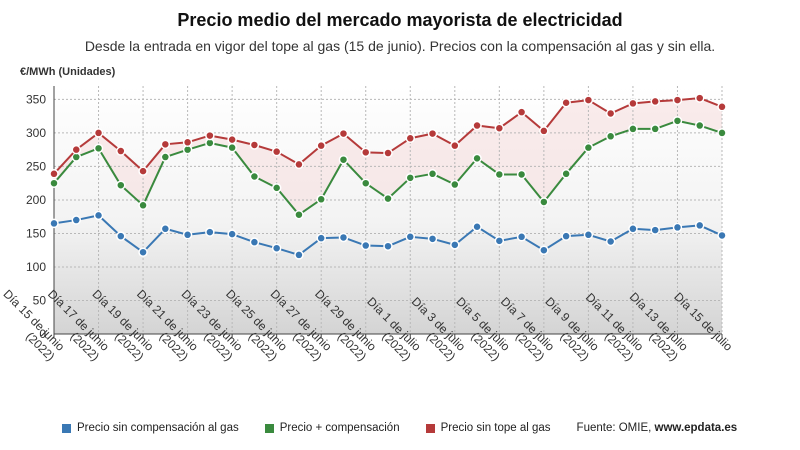  I want to click on y-tick-label: 50, so click(40, 300).